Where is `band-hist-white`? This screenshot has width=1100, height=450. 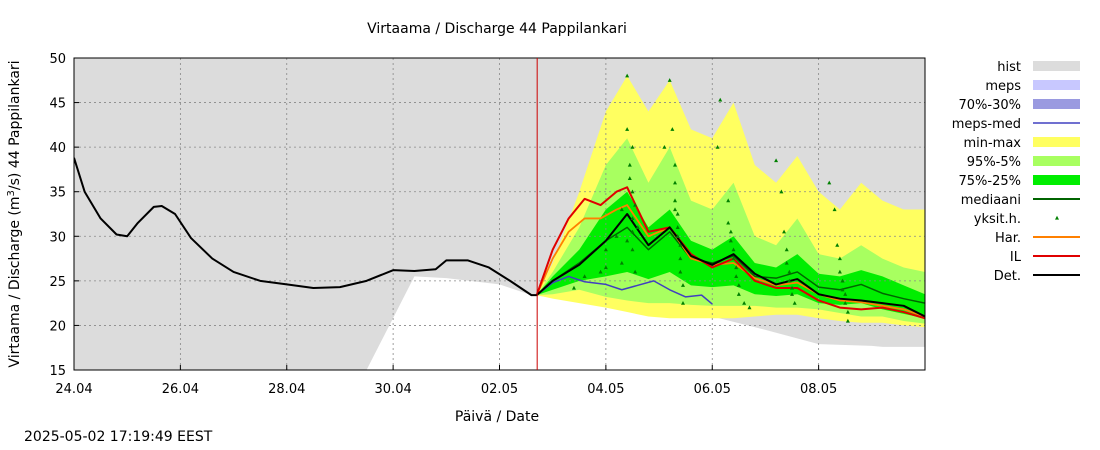 band-hist-white is located at coordinates (645, 323).